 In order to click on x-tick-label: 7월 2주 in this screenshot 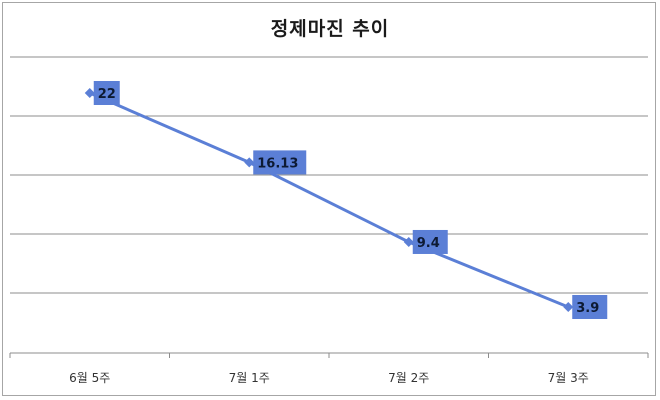, I will do `click(408, 378)`.